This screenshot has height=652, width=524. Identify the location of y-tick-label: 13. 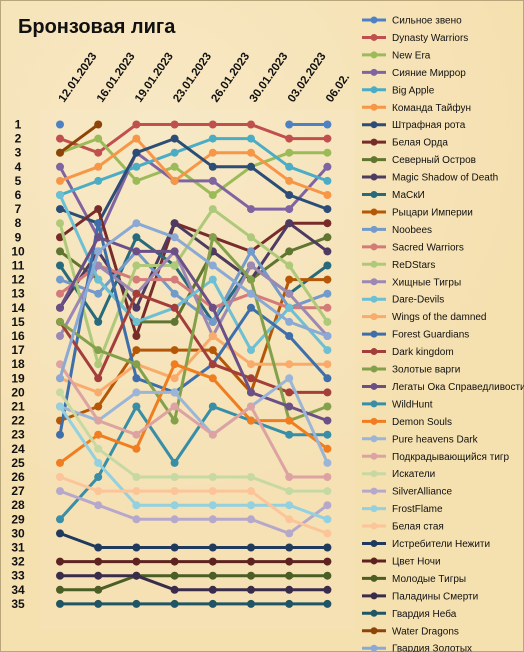
(18, 294).